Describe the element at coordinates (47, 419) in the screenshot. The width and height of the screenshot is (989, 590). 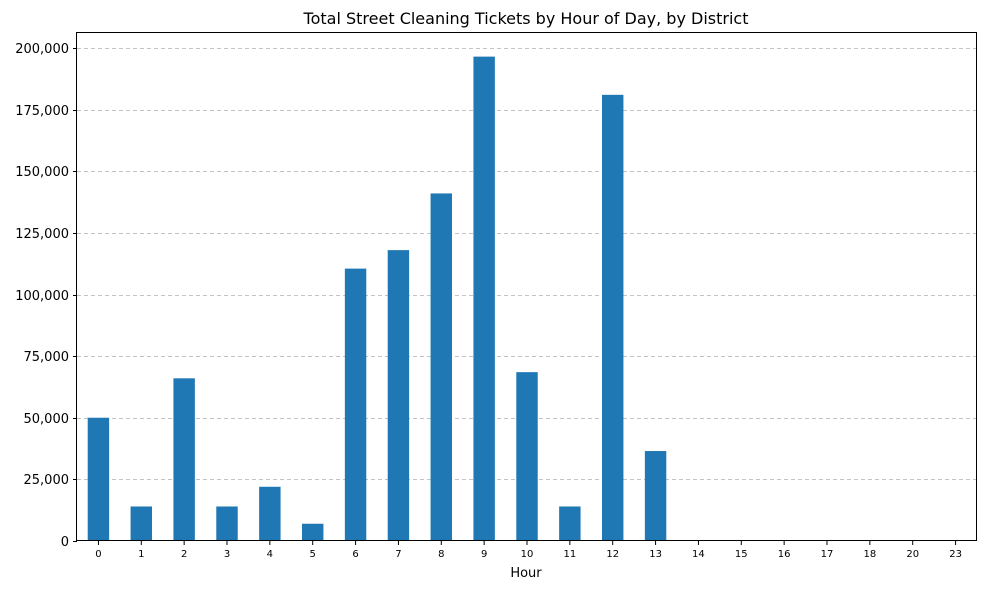
I see `y-tick-label: 50,000` at that location.